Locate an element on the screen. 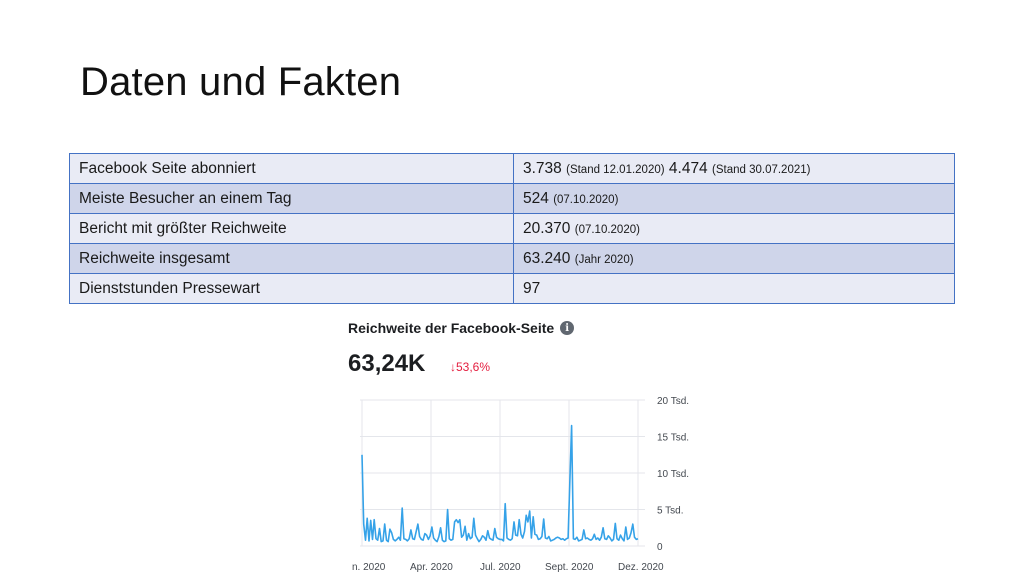 The height and width of the screenshot is (574, 1024). table-row: Dienststunden Pressewart 97 is located at coordinates (512, 288).